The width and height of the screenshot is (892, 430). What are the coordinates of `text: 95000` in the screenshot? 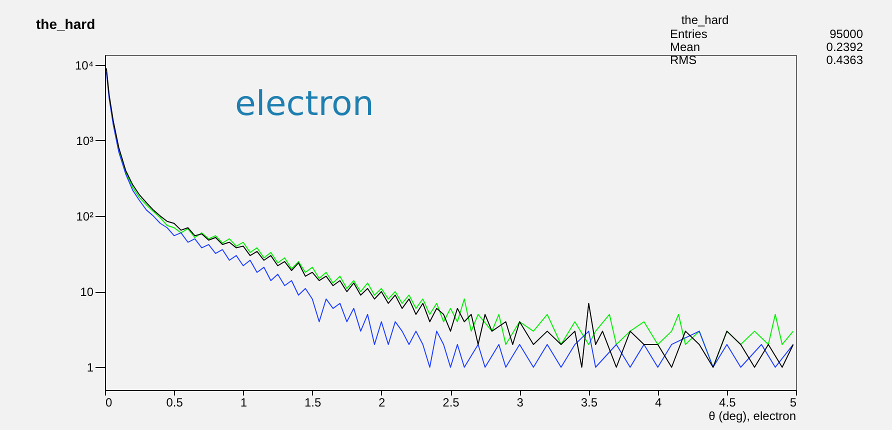 It's located at (847, 34).